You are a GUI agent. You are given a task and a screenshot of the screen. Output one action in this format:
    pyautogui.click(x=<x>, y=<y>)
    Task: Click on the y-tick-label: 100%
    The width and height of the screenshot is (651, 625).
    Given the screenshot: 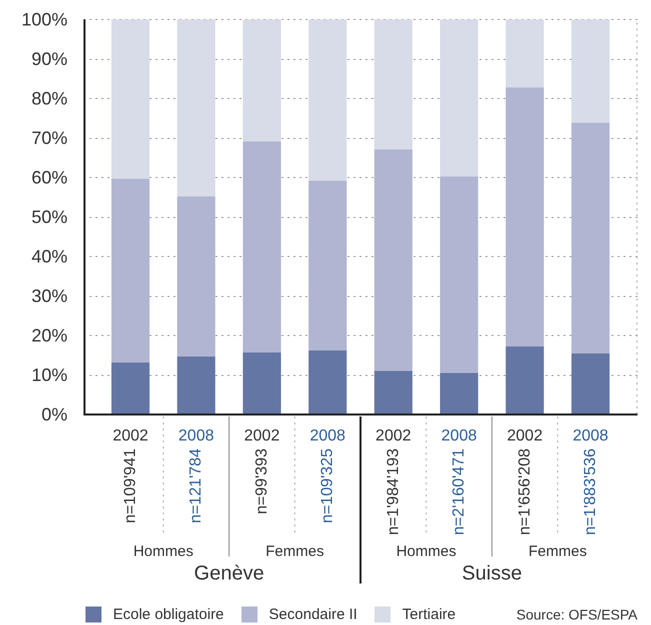 What is the action you would take?
    pyautogui.click(x=44, y=20)
    